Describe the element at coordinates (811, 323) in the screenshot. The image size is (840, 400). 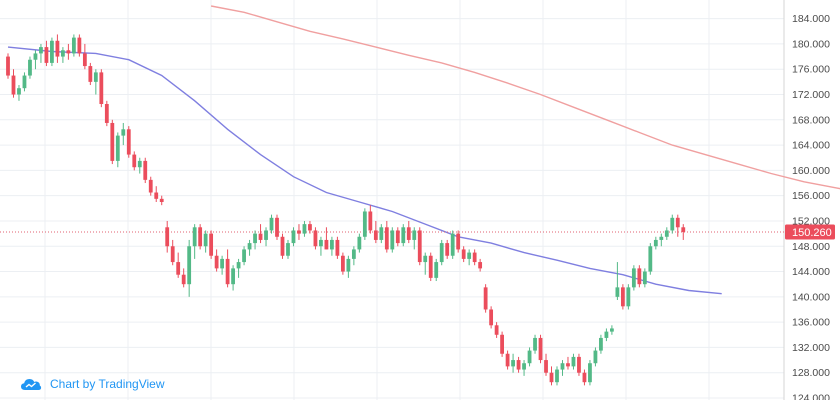
I see `y-tick-label: 136.000` at that location.